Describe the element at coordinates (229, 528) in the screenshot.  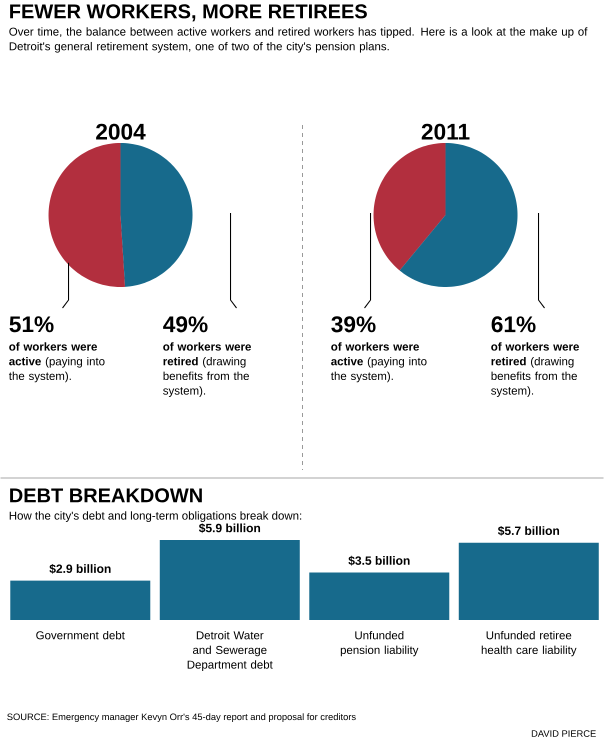
I see `data-label: $5.9 billion` at that location.